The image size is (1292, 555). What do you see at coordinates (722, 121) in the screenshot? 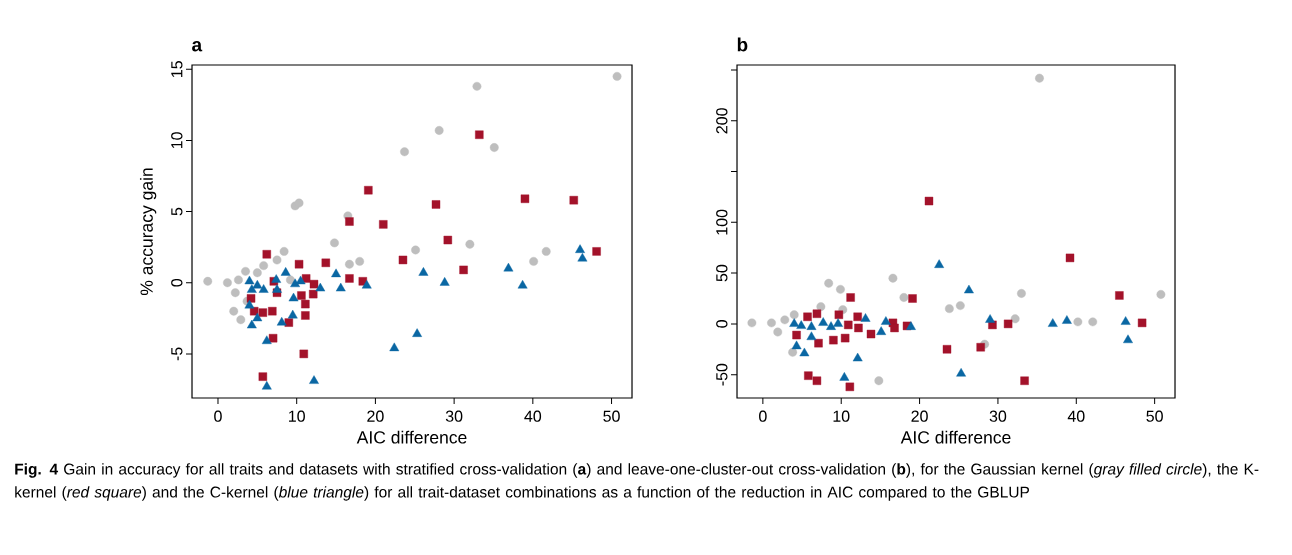
I see `y-tick-label: 200` at bounding box center [722, 121].